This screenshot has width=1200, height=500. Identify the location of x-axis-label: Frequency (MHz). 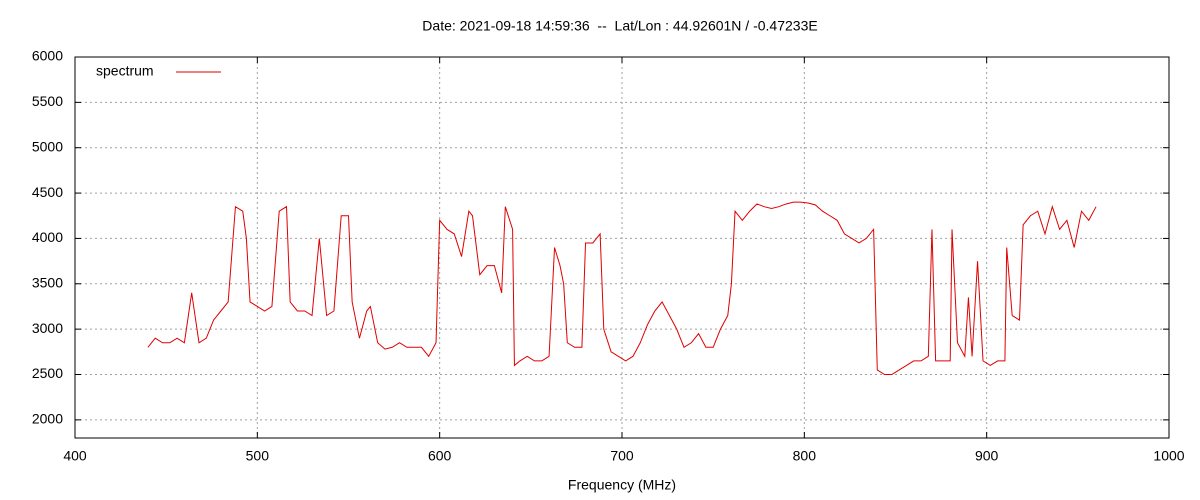
(622, 485).